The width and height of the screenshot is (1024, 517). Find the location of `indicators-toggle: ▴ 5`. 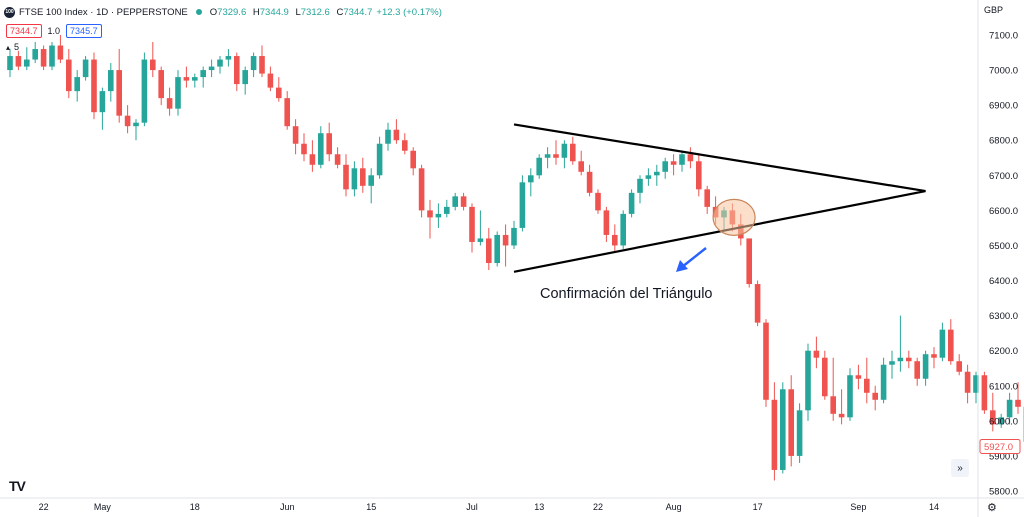

indicators-toggle: ▴ 5 is located at coordinates (12, 47).